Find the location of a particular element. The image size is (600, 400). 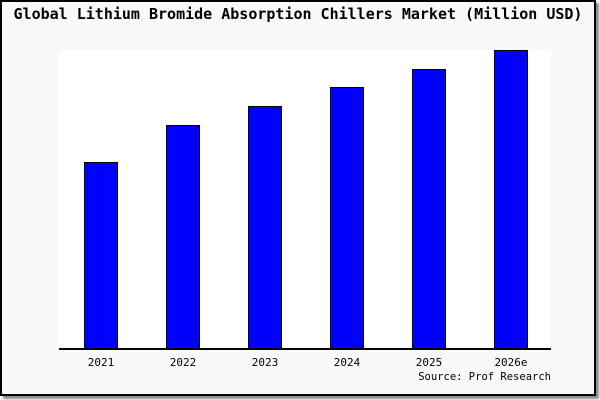

bar-2026e is located at coordinates (511, 199).